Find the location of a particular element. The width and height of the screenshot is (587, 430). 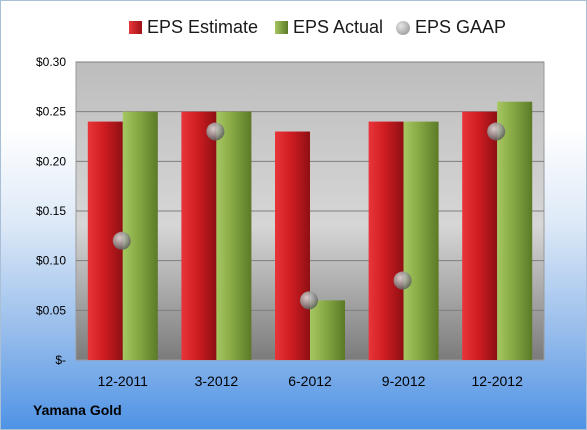

legend-label-gaap: EPS GAAP is located at coordinates (461, 27).